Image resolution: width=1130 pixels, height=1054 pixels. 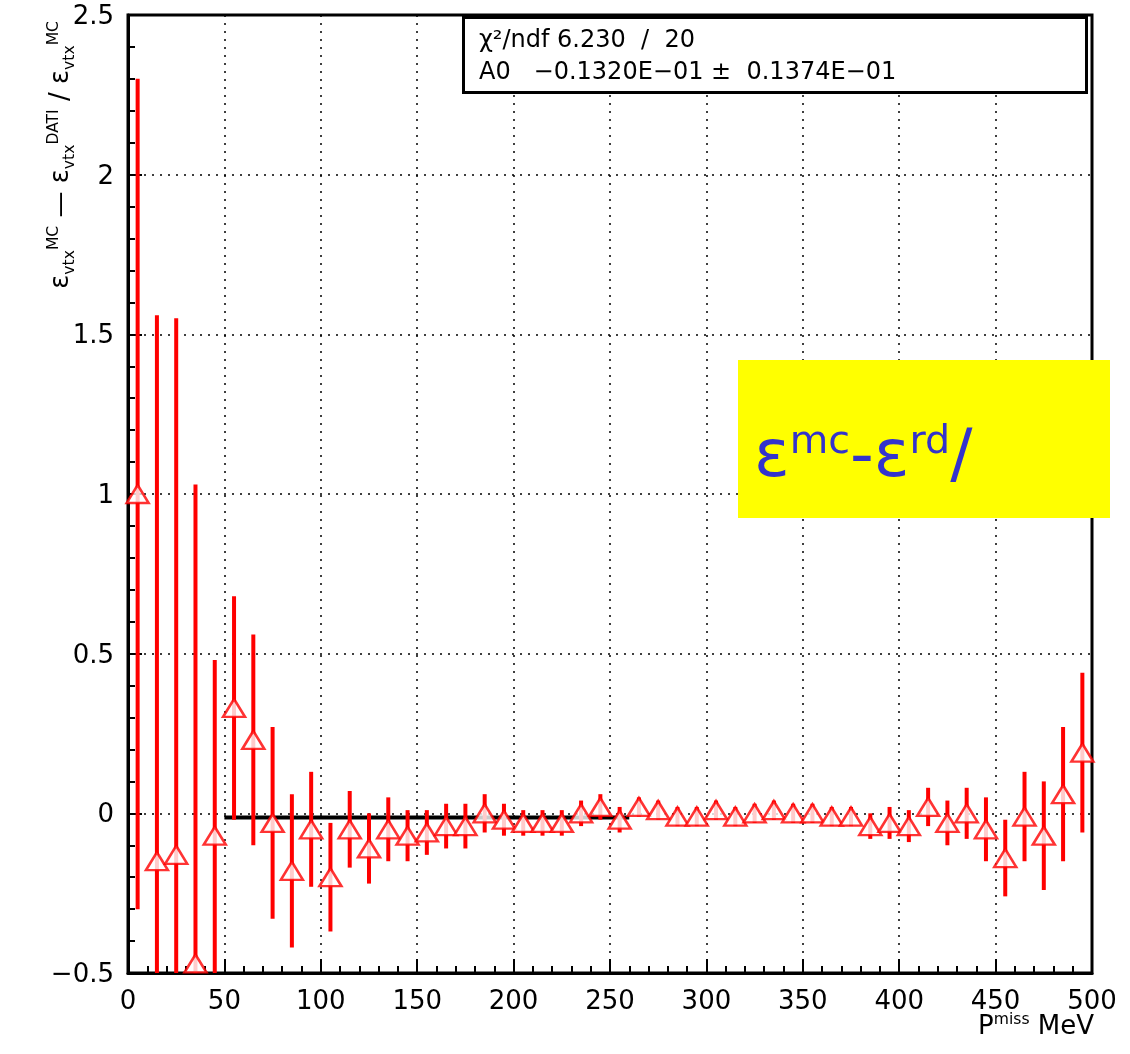 What do you see at coordinates (610, 1000) in the screenshot?
I see `x-tick-label: 250` at bounding box center [610, 1000].